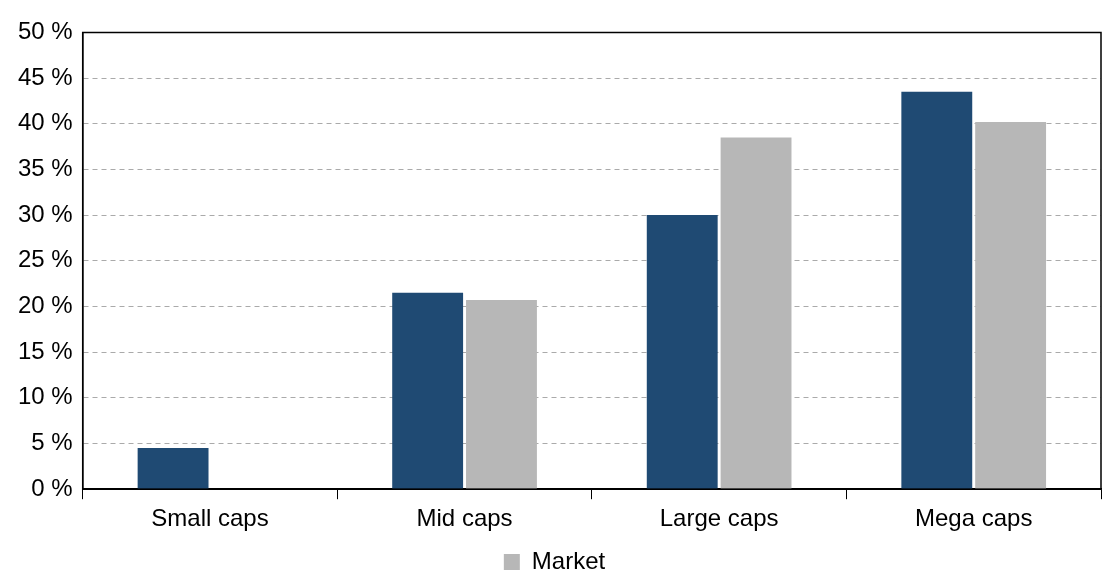  What do you see at coordinates (52, 487) in the screenshot?
I see `y-tick-label: 0 %` at bounding box center [52, 487].